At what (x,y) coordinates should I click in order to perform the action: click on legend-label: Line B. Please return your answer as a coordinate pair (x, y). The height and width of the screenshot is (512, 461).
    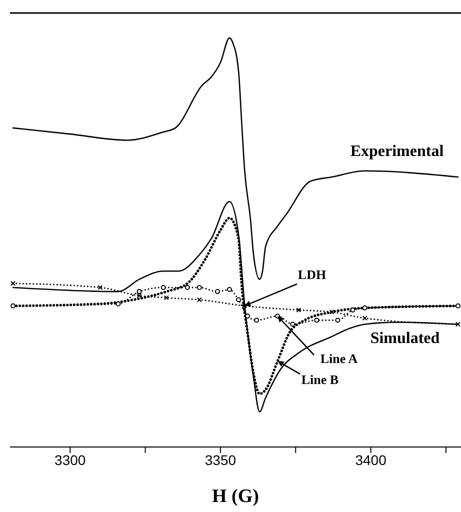
    Looking at the image, I should click on (320, 379).